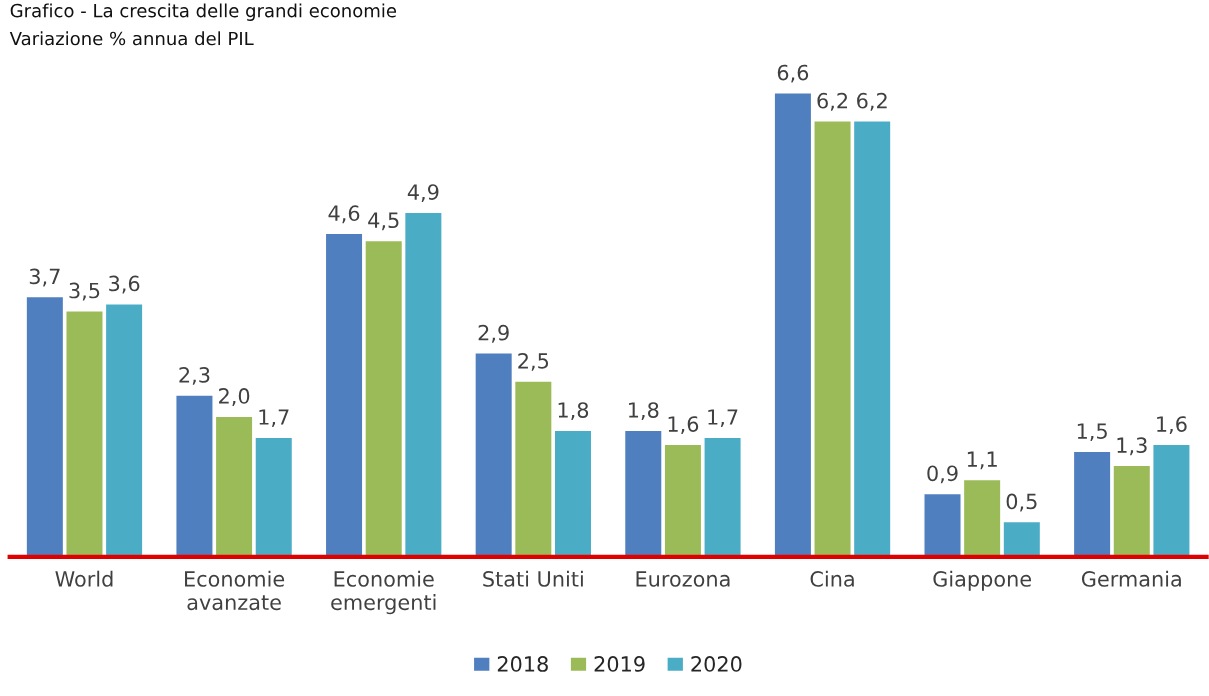 The image size is (1209, 696). What do you see at coordinates (522, 664) in the screenshot?
I see `legend-label: 2018` at bounding box center [522, 664].